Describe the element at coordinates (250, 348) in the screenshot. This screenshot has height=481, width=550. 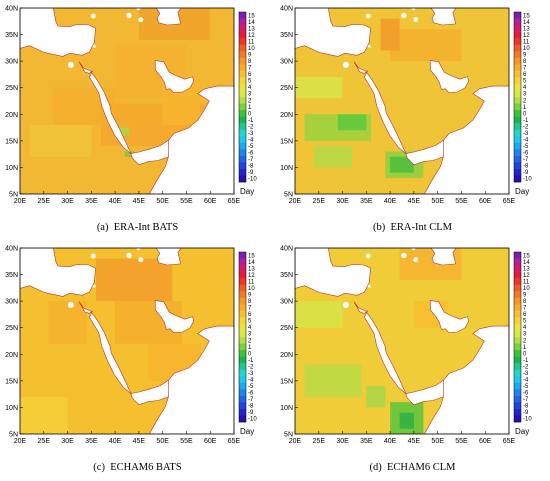
I see `colorbar-label: 1` at that location.